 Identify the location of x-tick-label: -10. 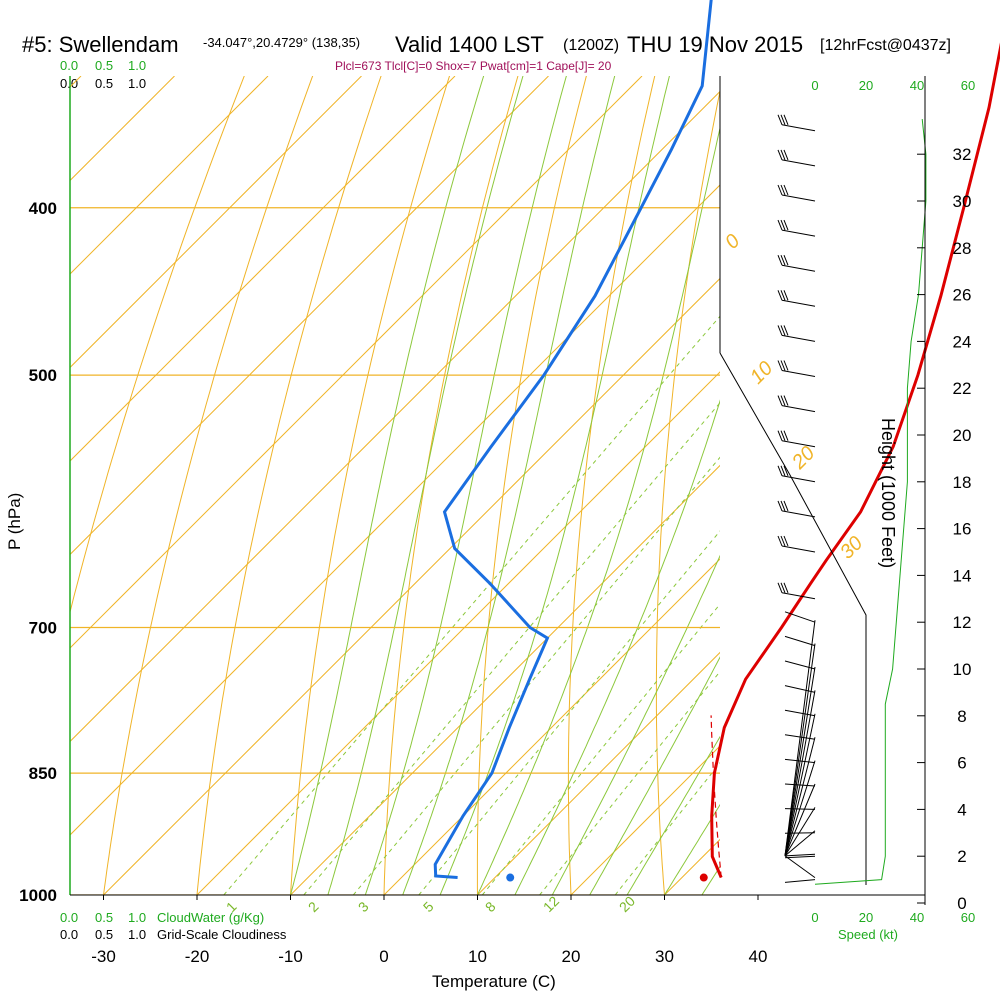
(290, 956).